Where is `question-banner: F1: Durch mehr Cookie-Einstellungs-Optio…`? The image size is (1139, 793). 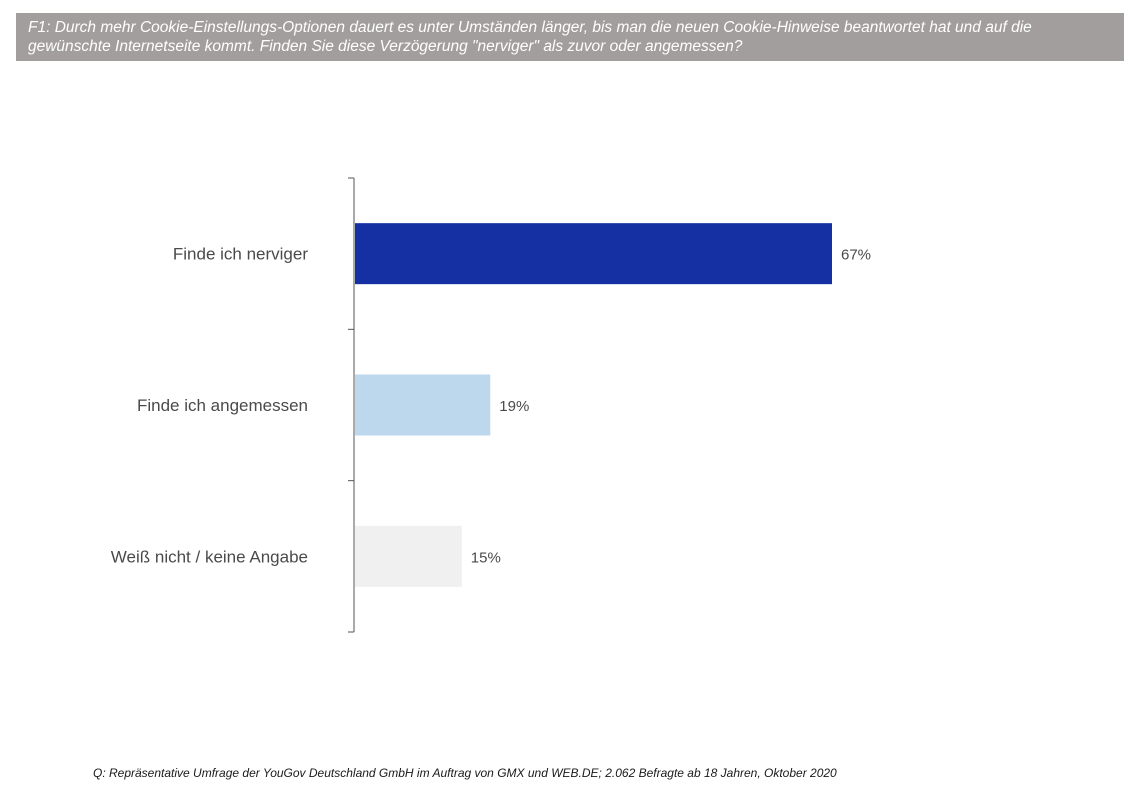
question-banner: F1: Durch mehr Cookie-Einstellungs-Optio… is located at coordinates (570, 37).